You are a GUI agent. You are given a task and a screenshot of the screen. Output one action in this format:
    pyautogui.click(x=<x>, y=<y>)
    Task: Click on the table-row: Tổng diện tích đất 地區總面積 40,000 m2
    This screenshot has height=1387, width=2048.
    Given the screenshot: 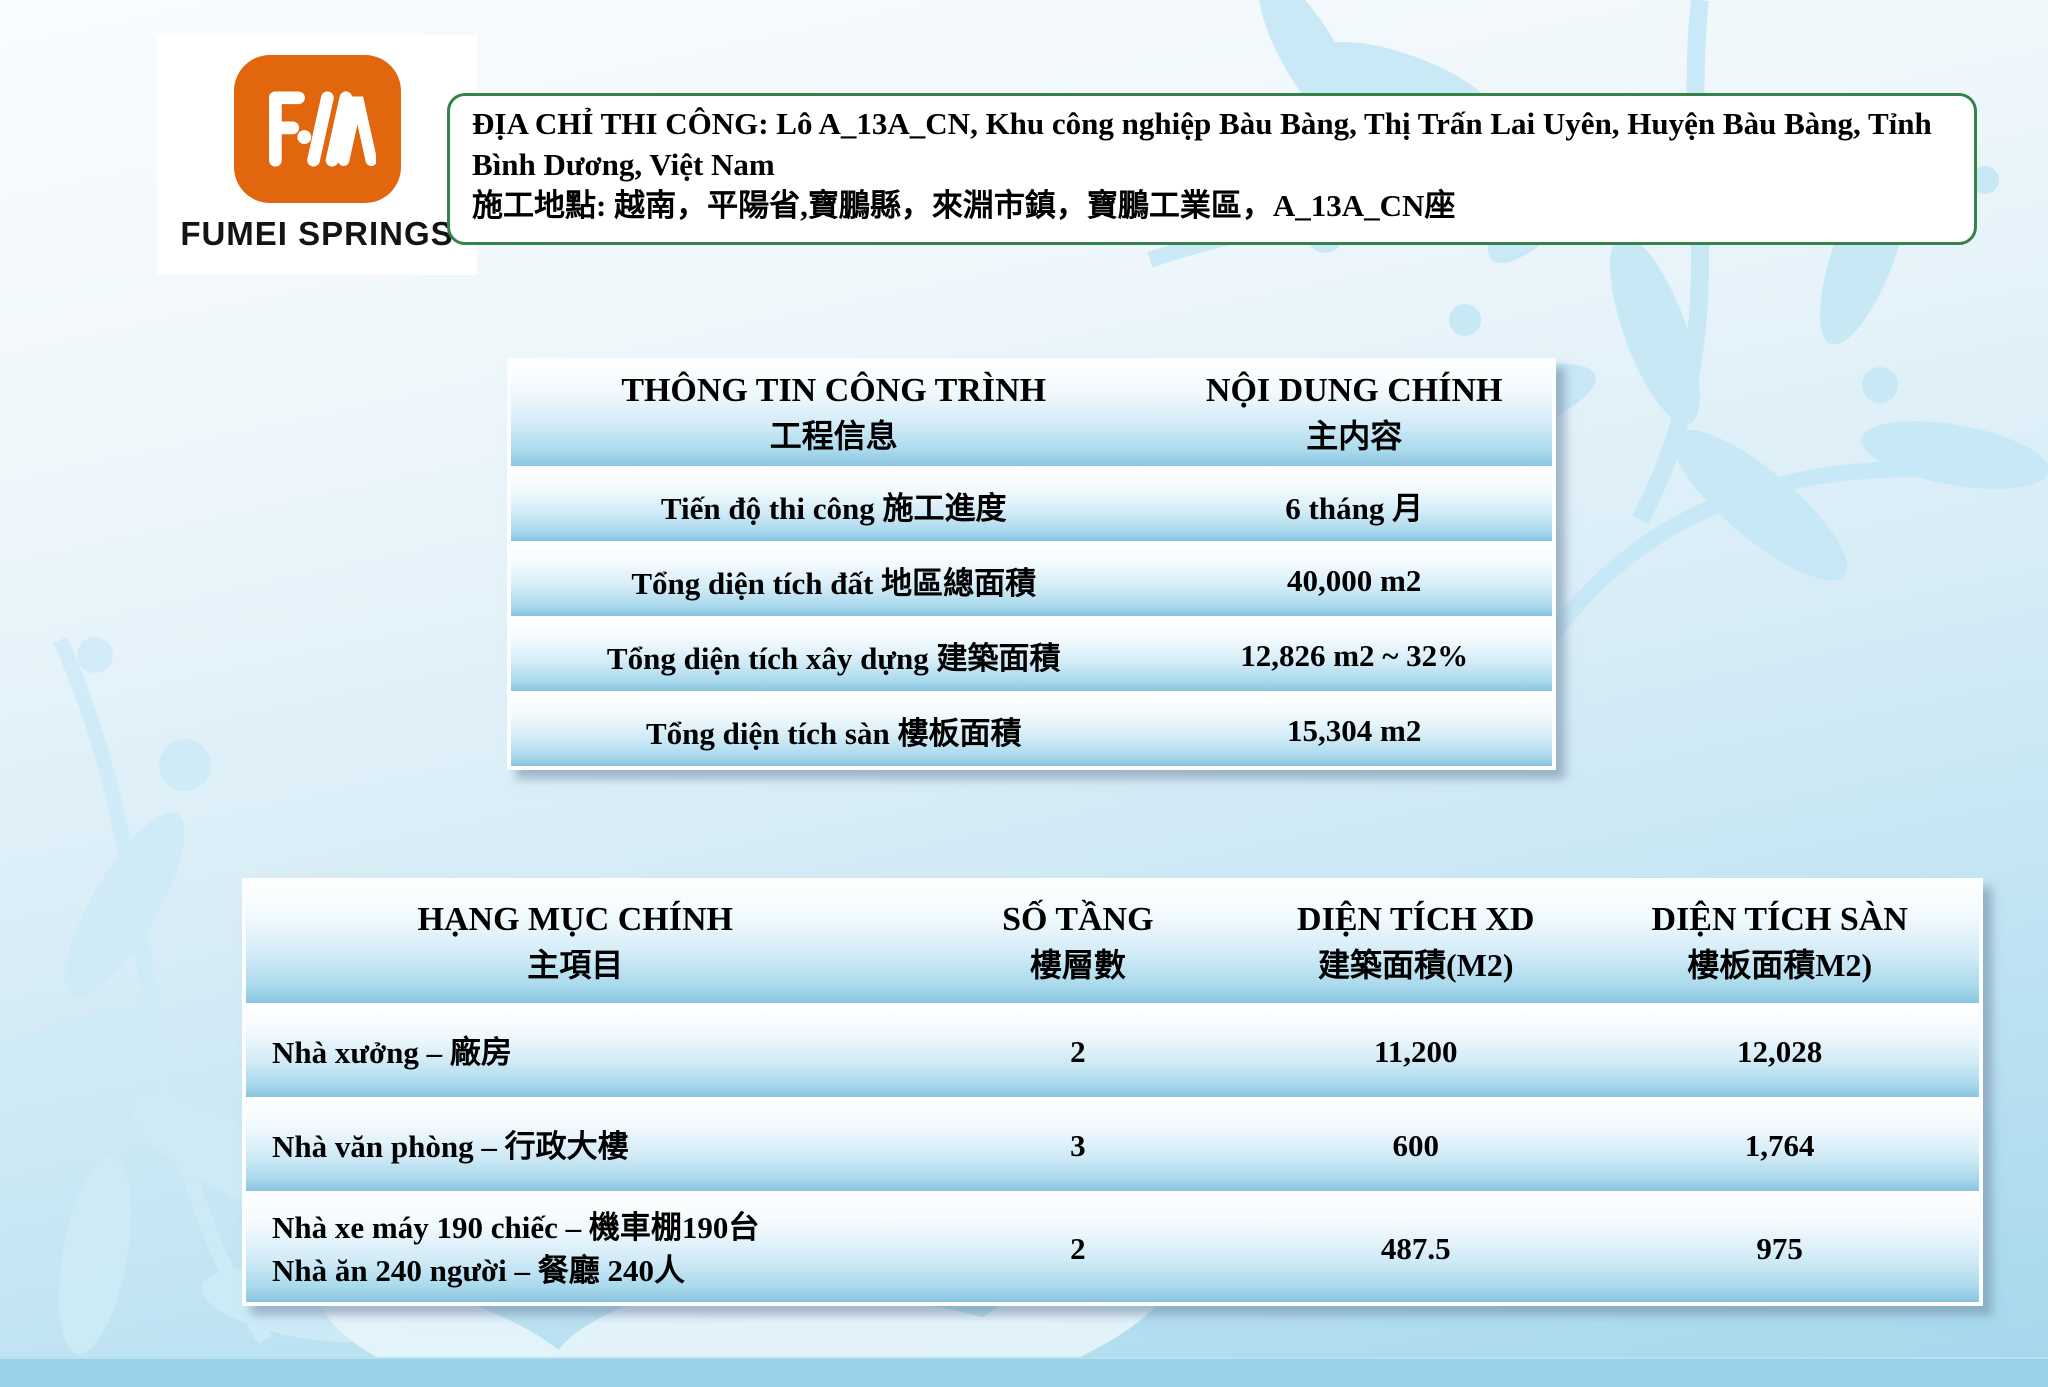 What is the action you would take?
    pyautogui.click(x=1031, y=580)
    